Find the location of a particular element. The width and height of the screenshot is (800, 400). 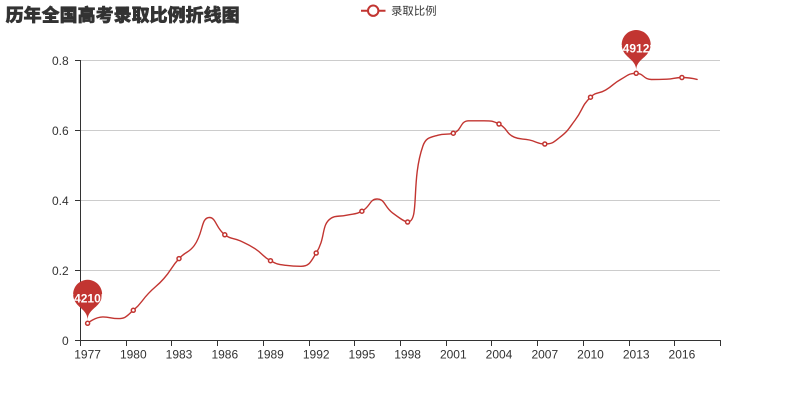

svg-text: 1995 is located at coordinates (362, 355).